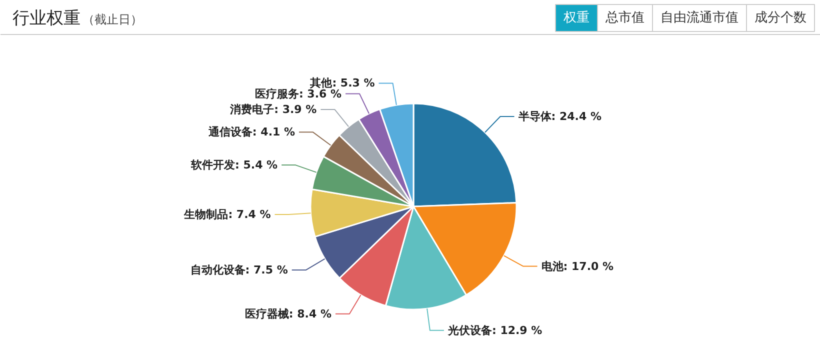 This screenshot has height=361, width=820. What do you see at coordinates (699, 18) in the screenshot?
I see `text: 自由流通市值` at bounding box center [699, 18].